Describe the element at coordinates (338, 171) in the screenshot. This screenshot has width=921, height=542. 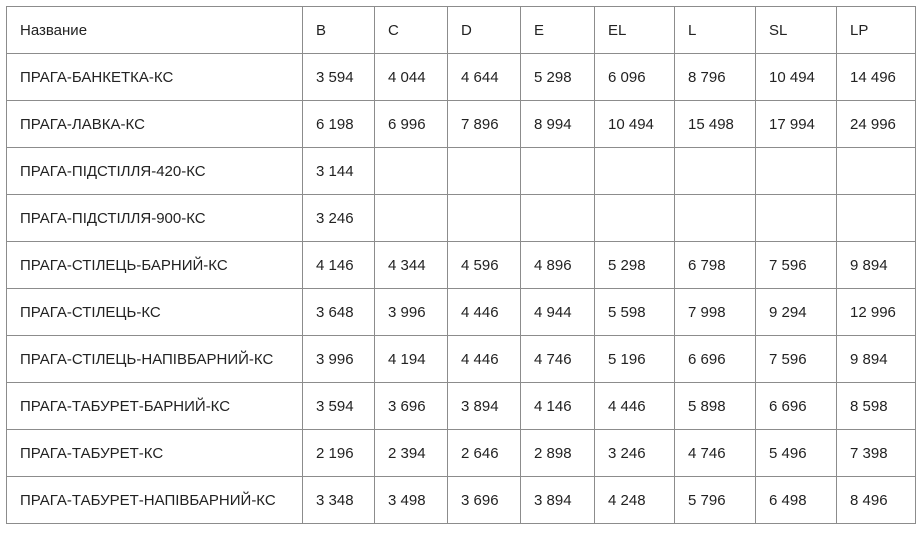
I see `price-cell: 3 144` at that location.